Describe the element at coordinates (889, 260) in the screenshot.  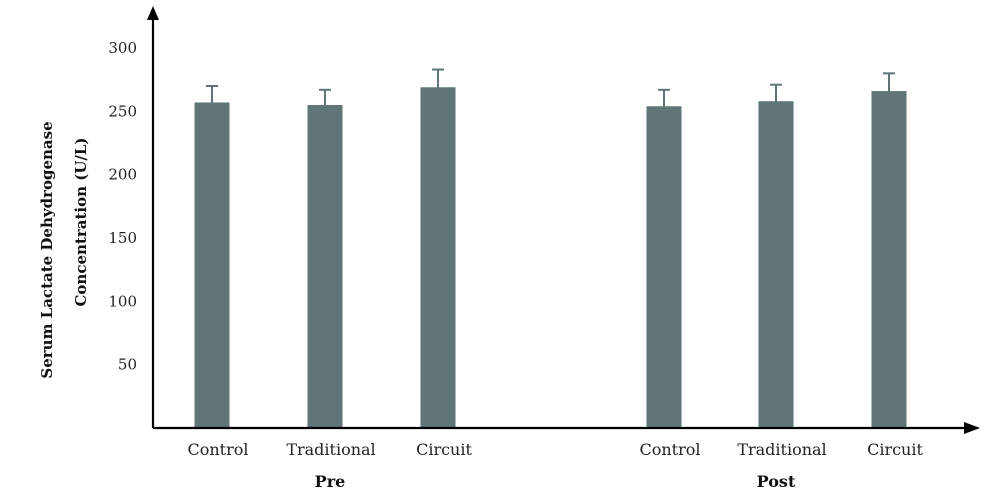
I see `bar-post-circuit` at that location.